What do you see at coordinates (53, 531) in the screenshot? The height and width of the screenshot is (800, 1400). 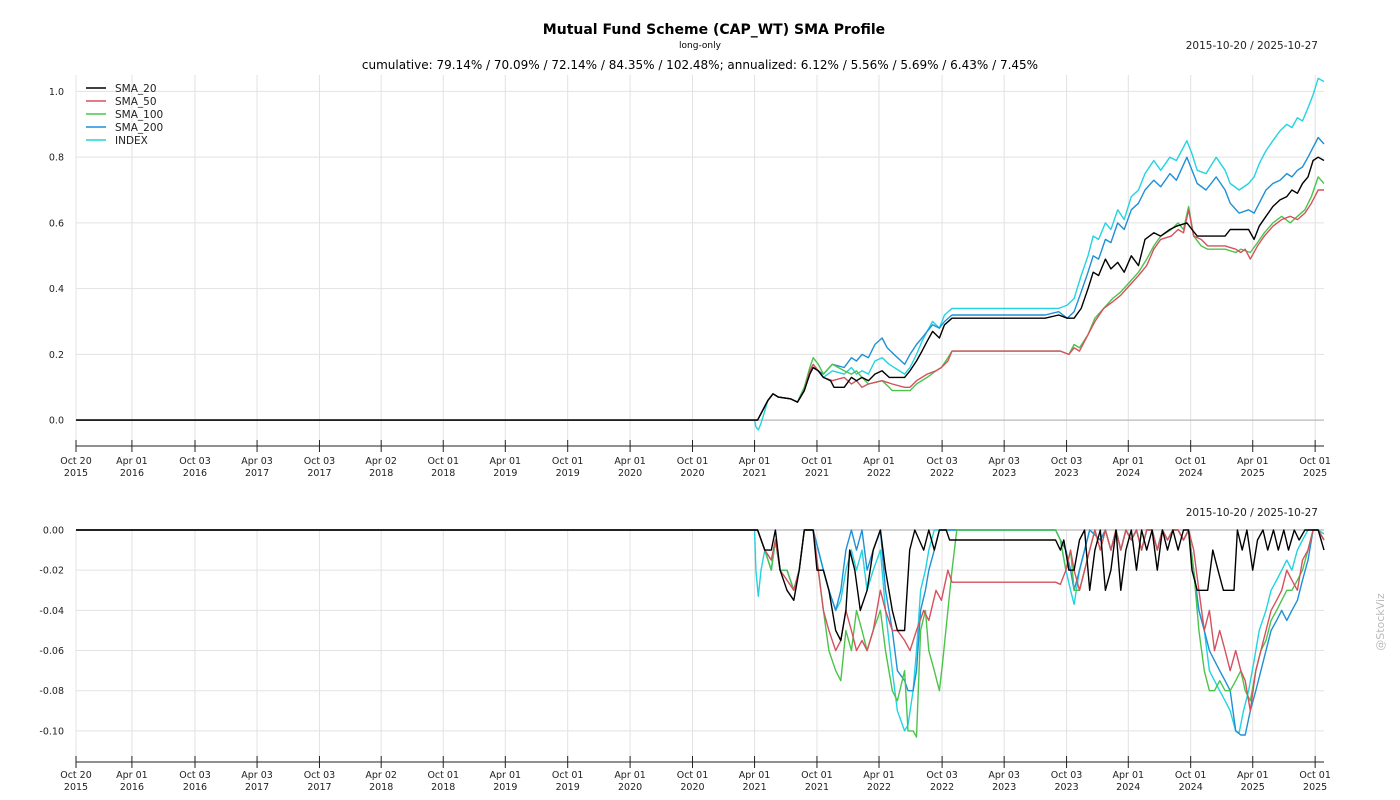 I see `y-tick-label: 0.00` at bounding box center [53, 531].